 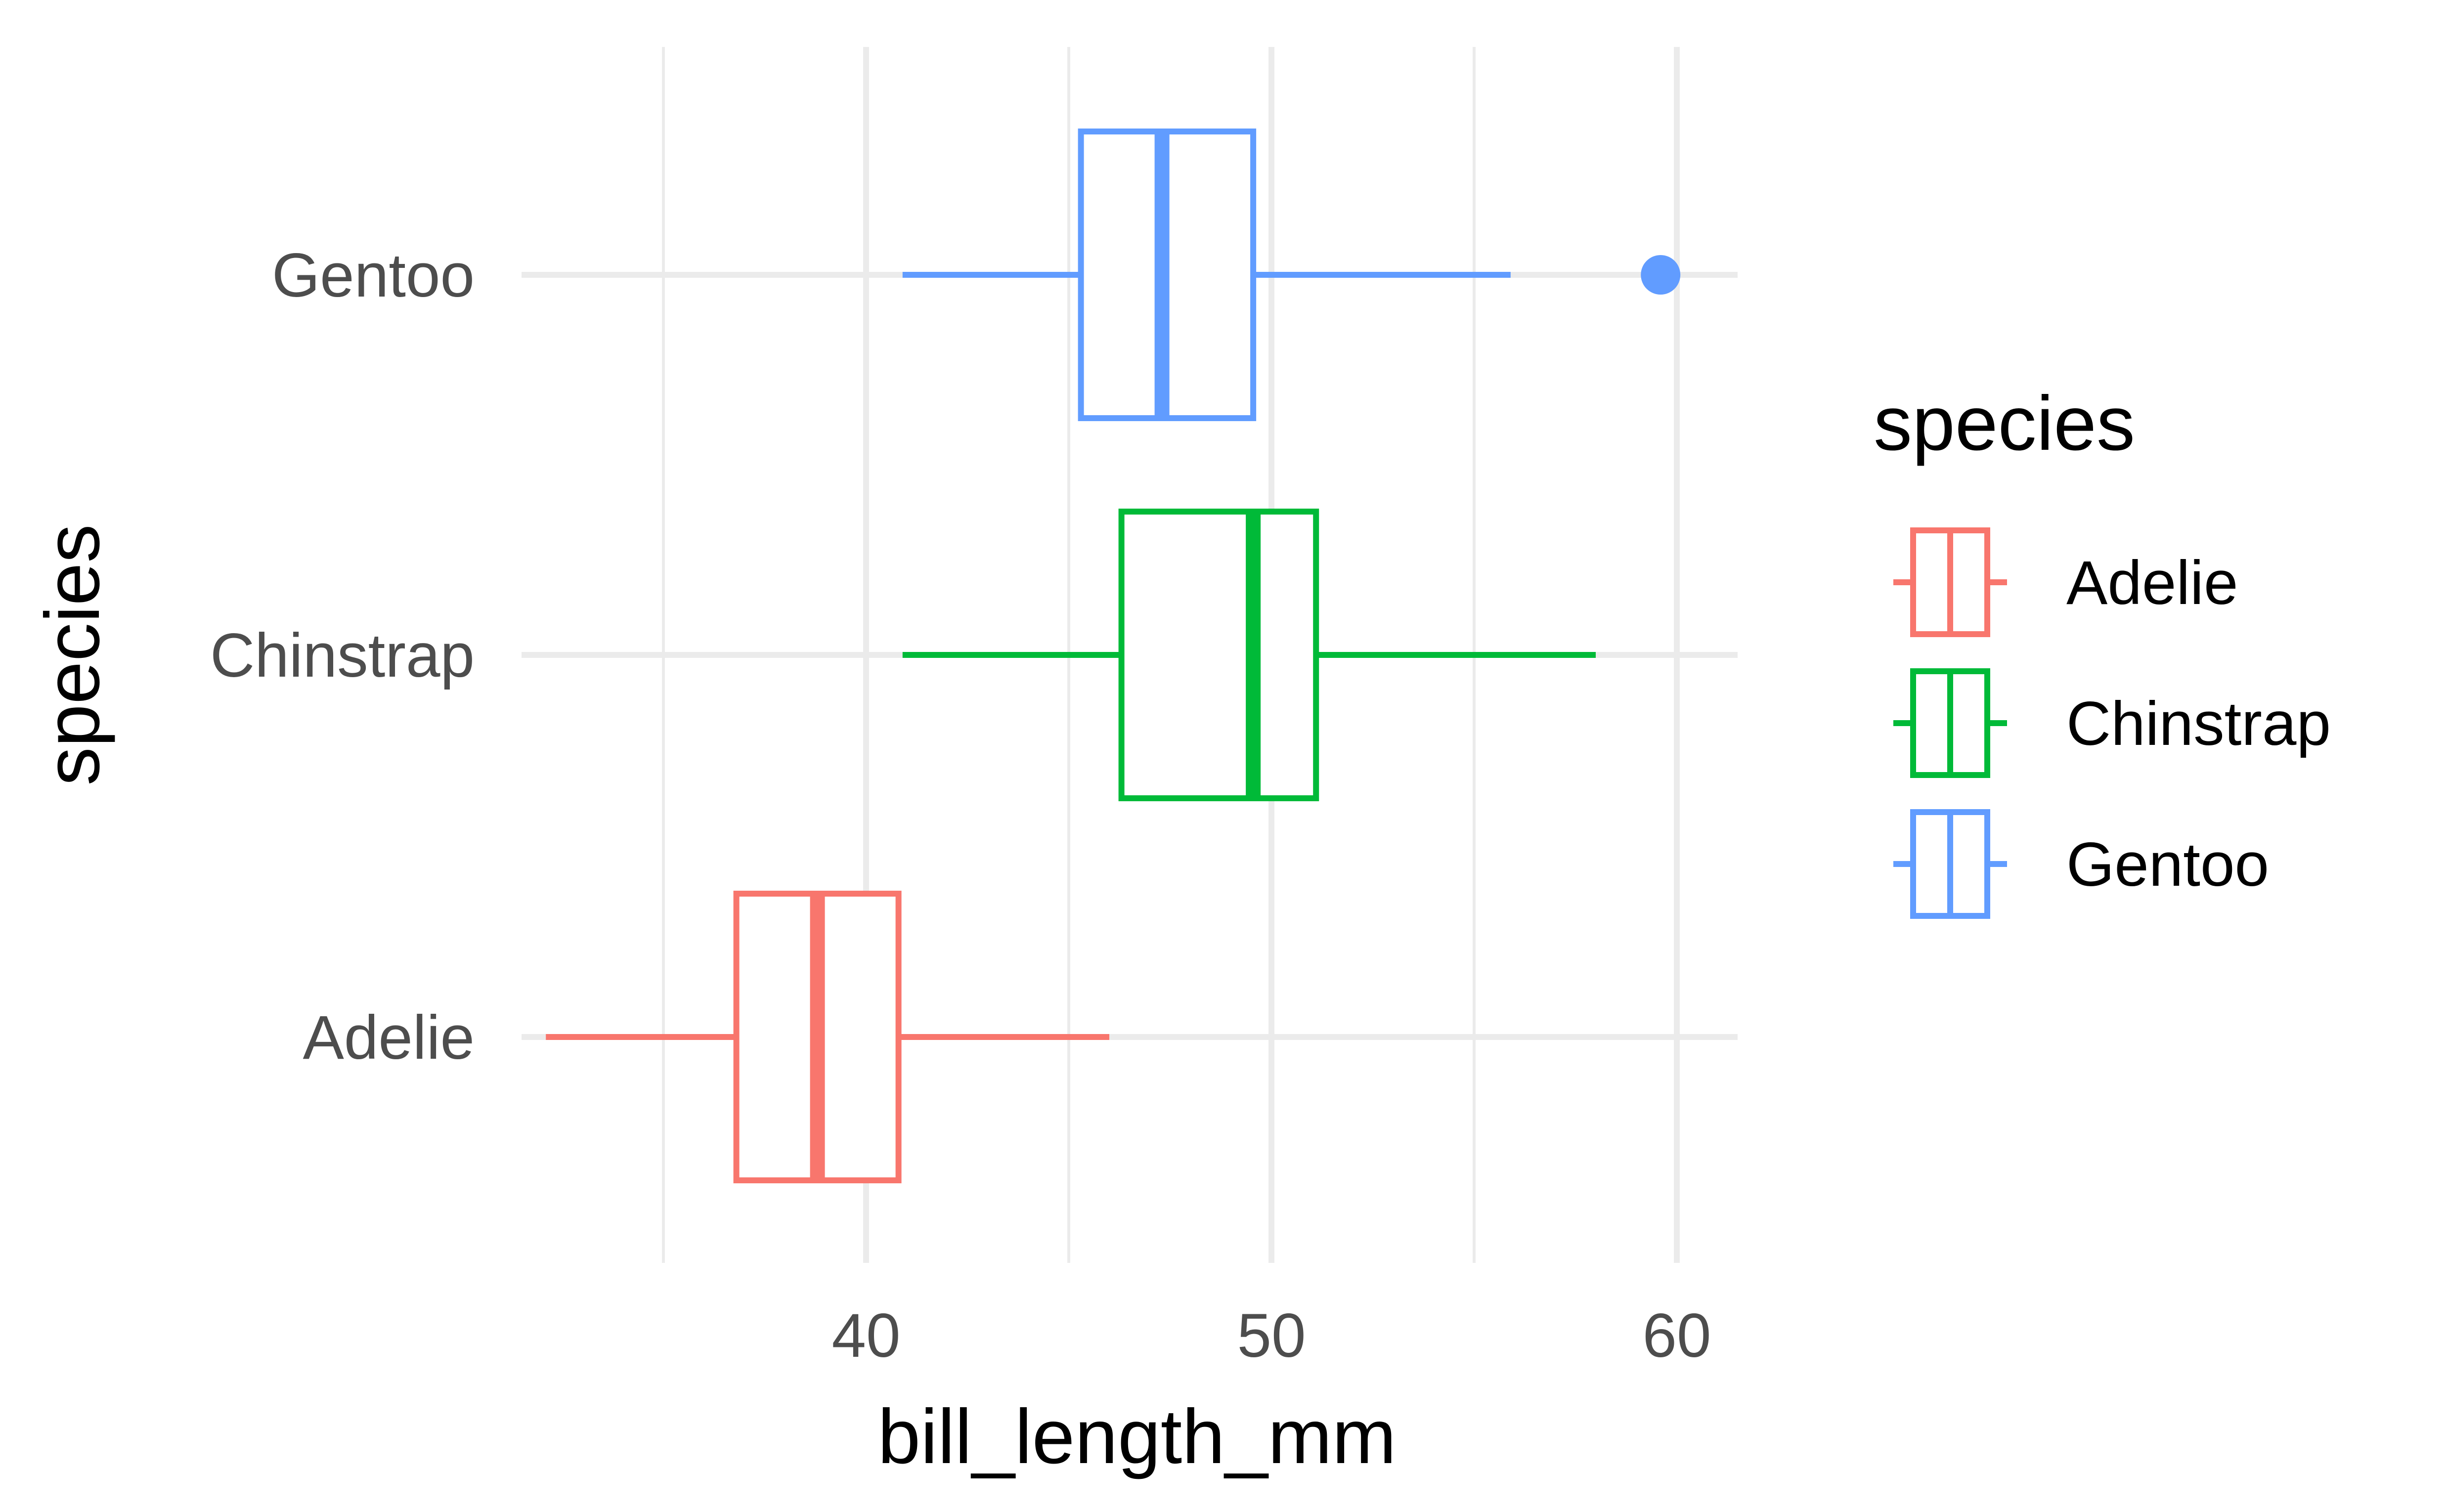 I want to click on legend-item-gentoo: Gentoo, so click(x=2081, y=864).